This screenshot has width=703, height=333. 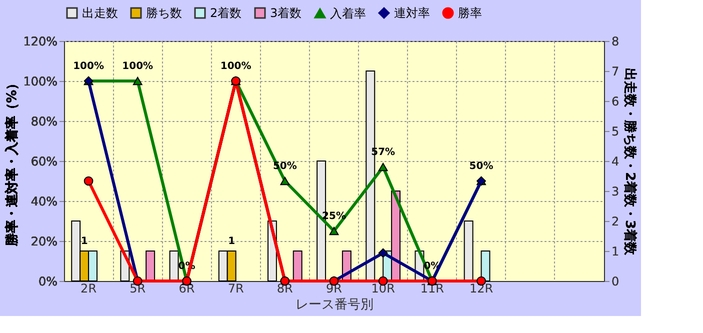 I want to click on x-tick-label: 5R, so click(x=138, y=289).